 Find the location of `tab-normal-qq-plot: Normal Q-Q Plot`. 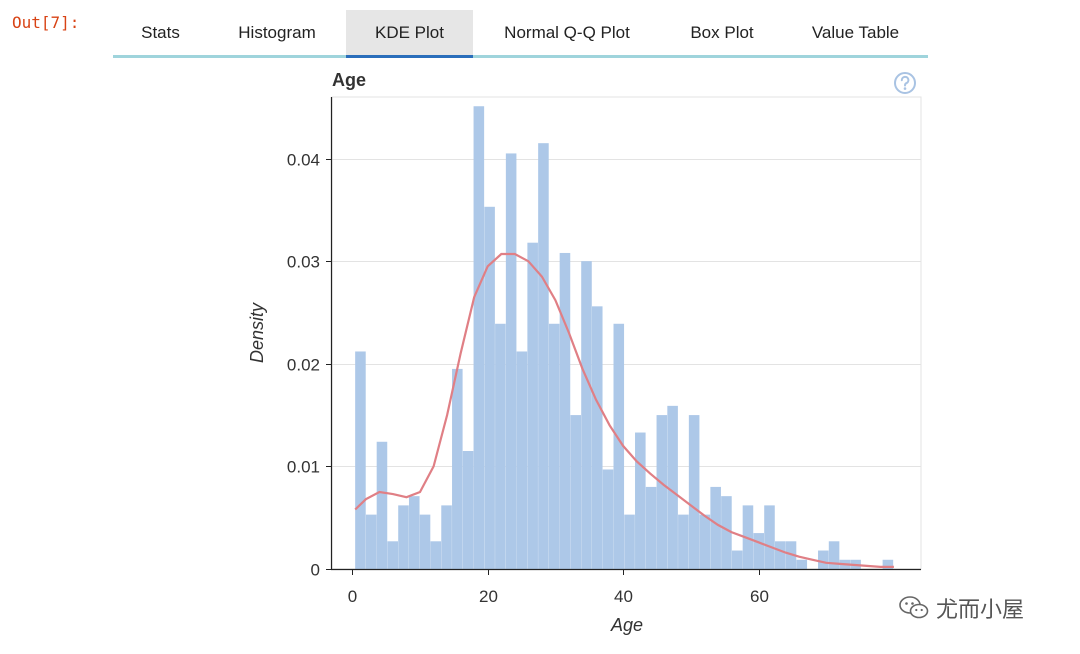

tab-normal-qq-plot: Normal Q-Q Plot is located at coordinates (567, 32).